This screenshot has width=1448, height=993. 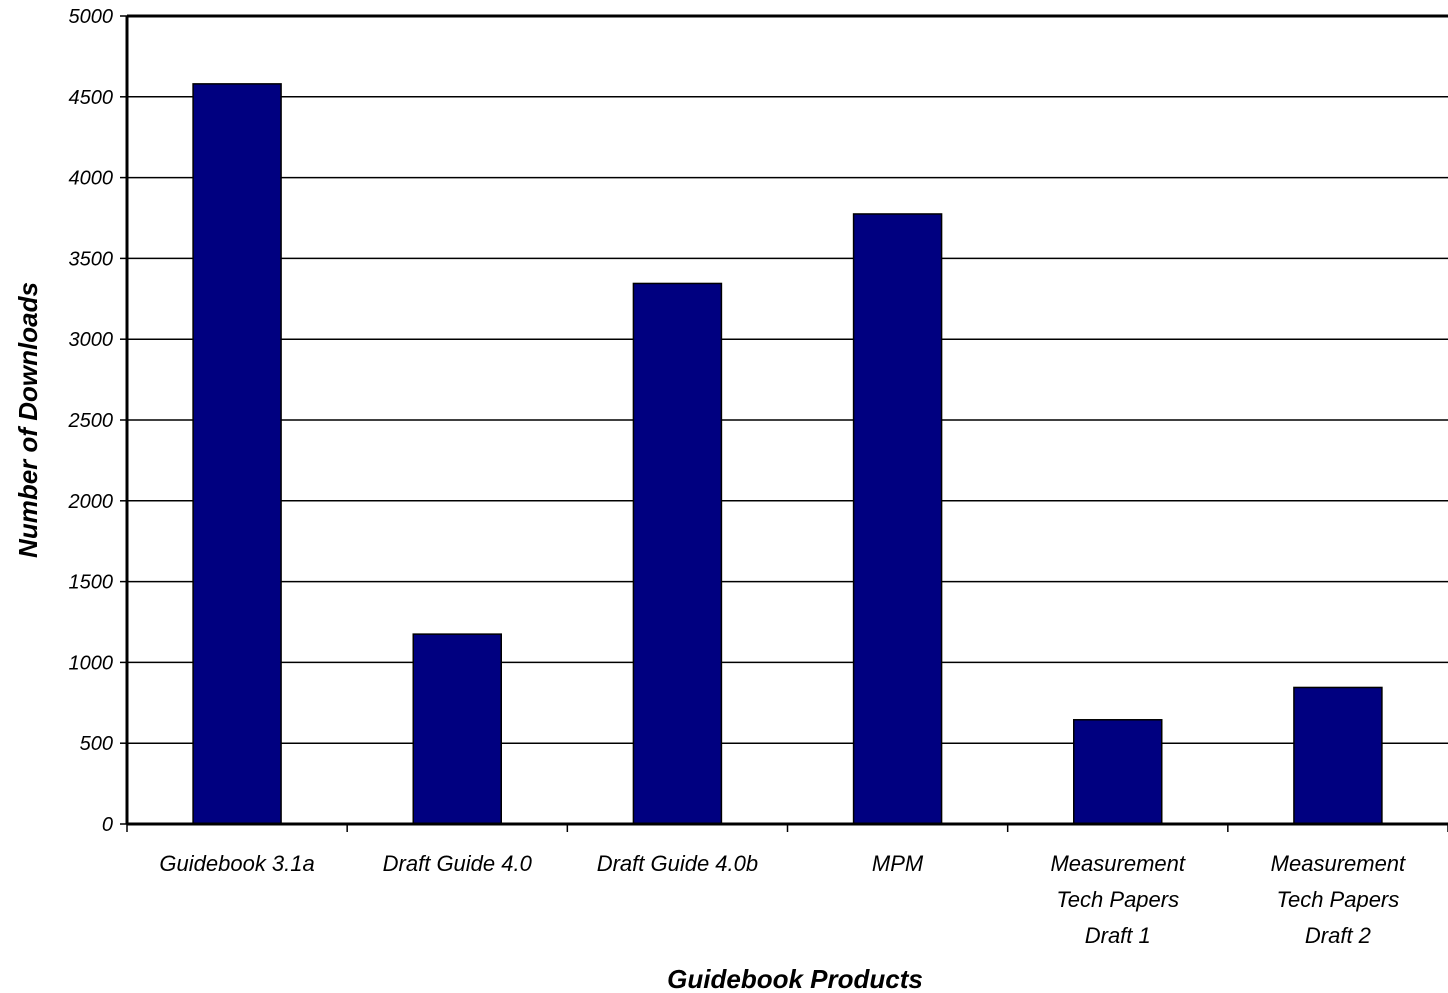 I want to click on y-tick-label: 3500, so click(x=91, y=259).